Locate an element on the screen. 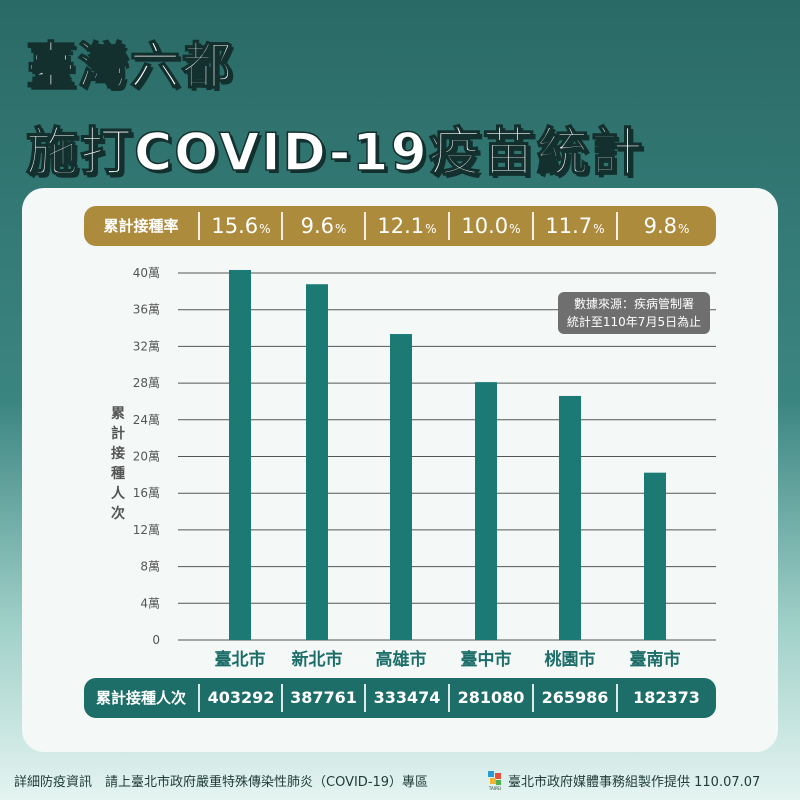 The width and height of the screenshot is (800, 800). rate-value: 9.6% is located at coordinates (323, 226).